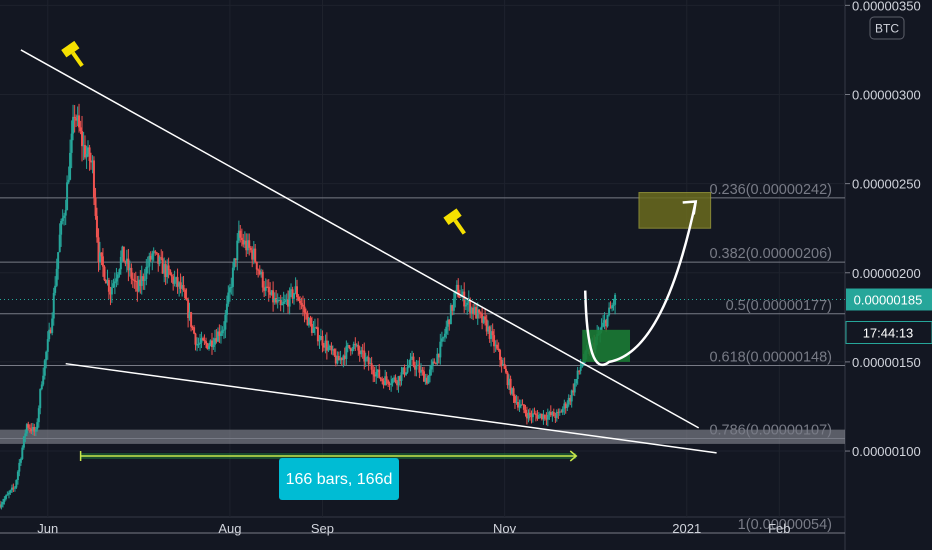  I want to click on target-box, so click(675, 210).